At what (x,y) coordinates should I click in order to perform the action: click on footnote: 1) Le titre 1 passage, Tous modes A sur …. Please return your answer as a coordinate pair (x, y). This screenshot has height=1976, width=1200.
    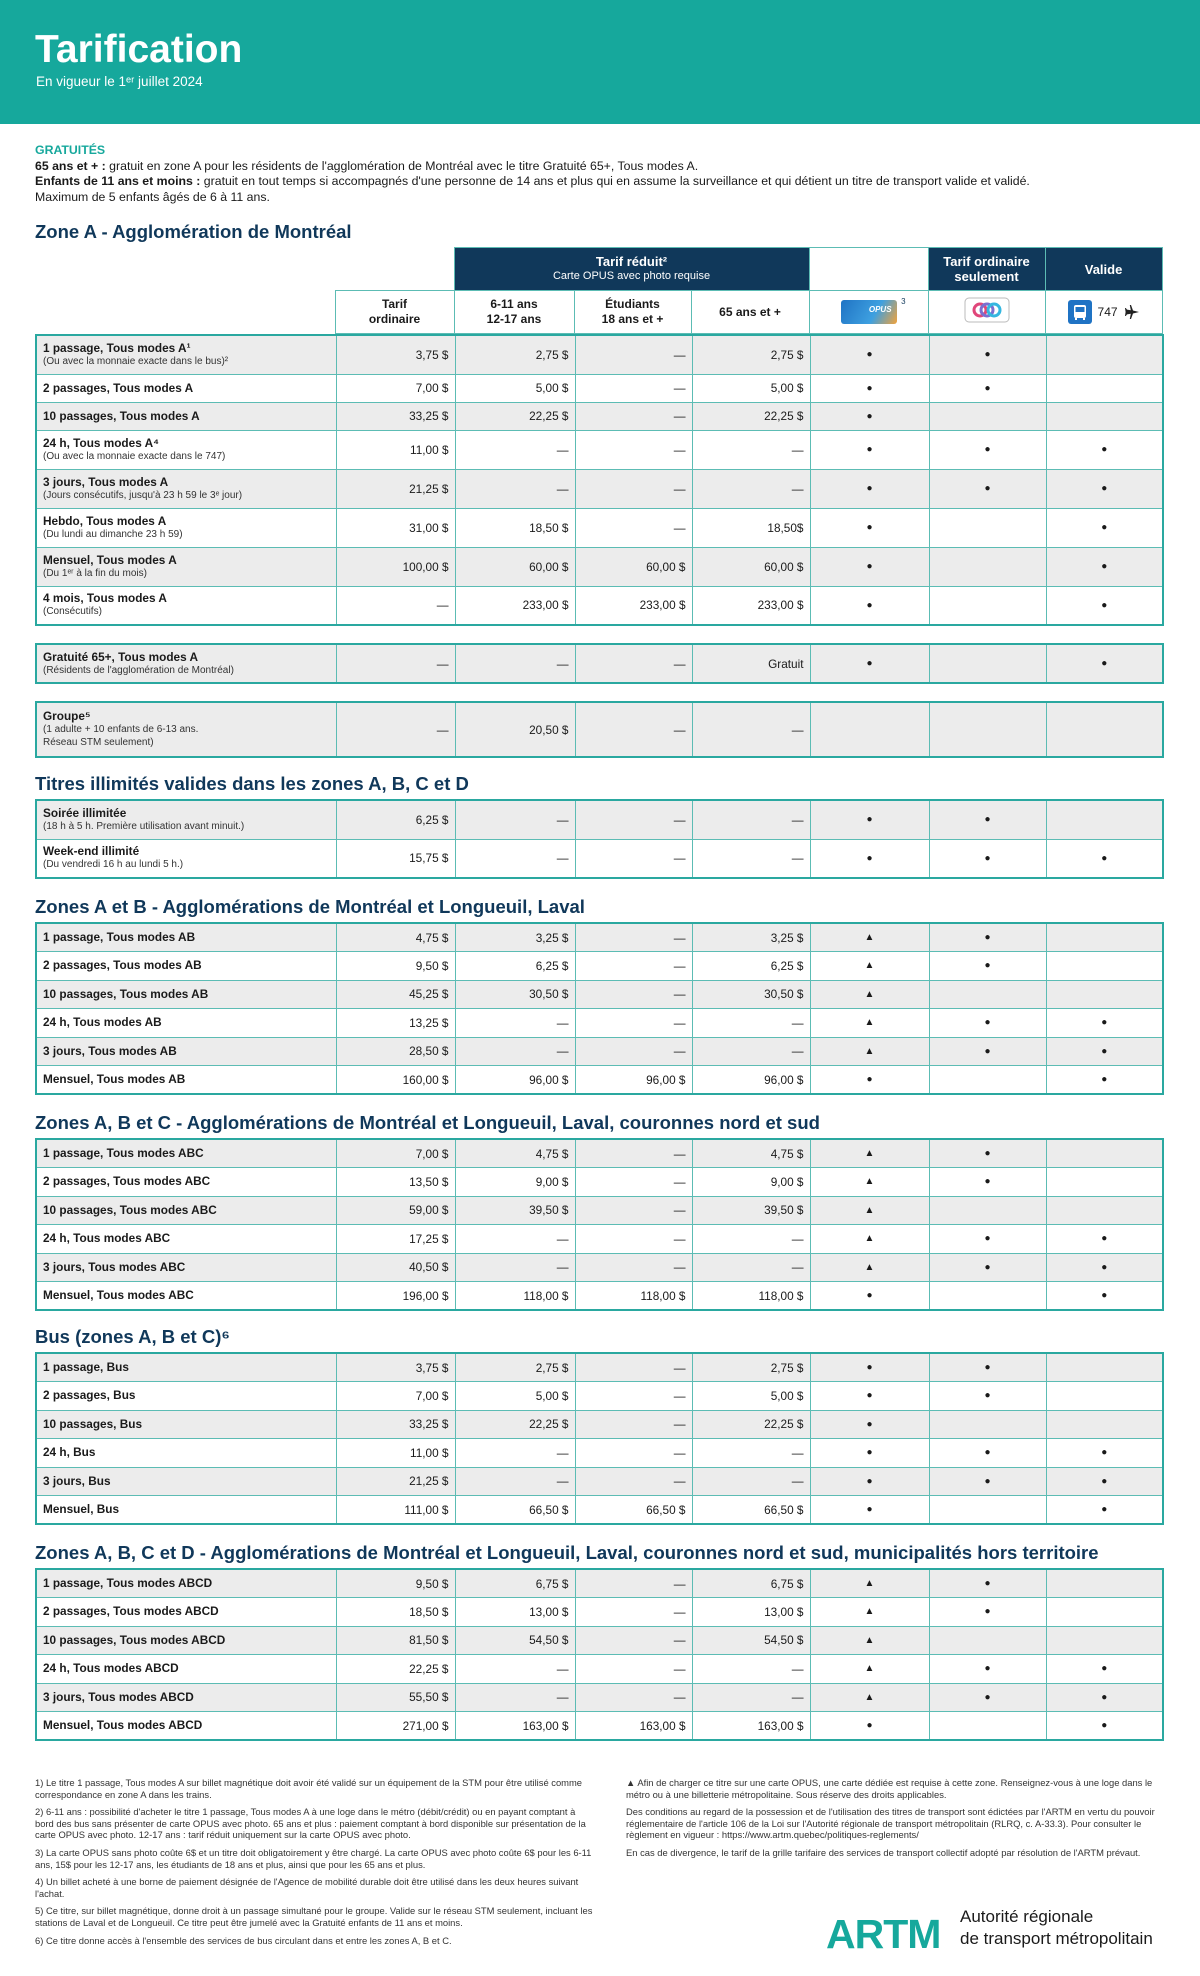
    Looking at the image, I should click on (308, 1788).